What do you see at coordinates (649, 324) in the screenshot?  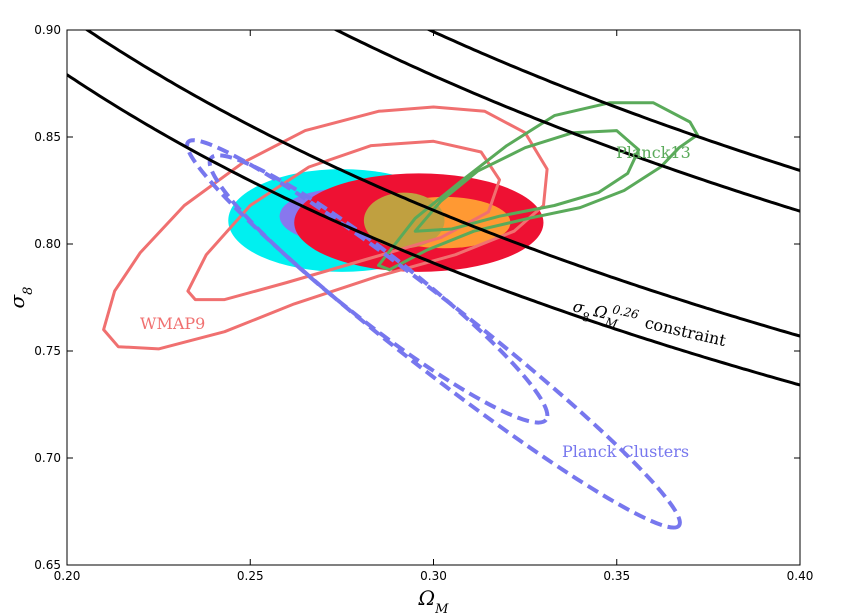 I see `constraint-label: σ8ΩM0.26constraint` at bounding box center [649, 324].